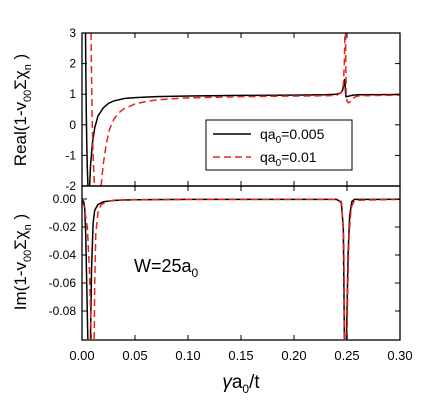  What do you see at coordinates (63, 255) in the screenshot?
I see `y-tick-label: -0.04` at bounding box center [63, 255].